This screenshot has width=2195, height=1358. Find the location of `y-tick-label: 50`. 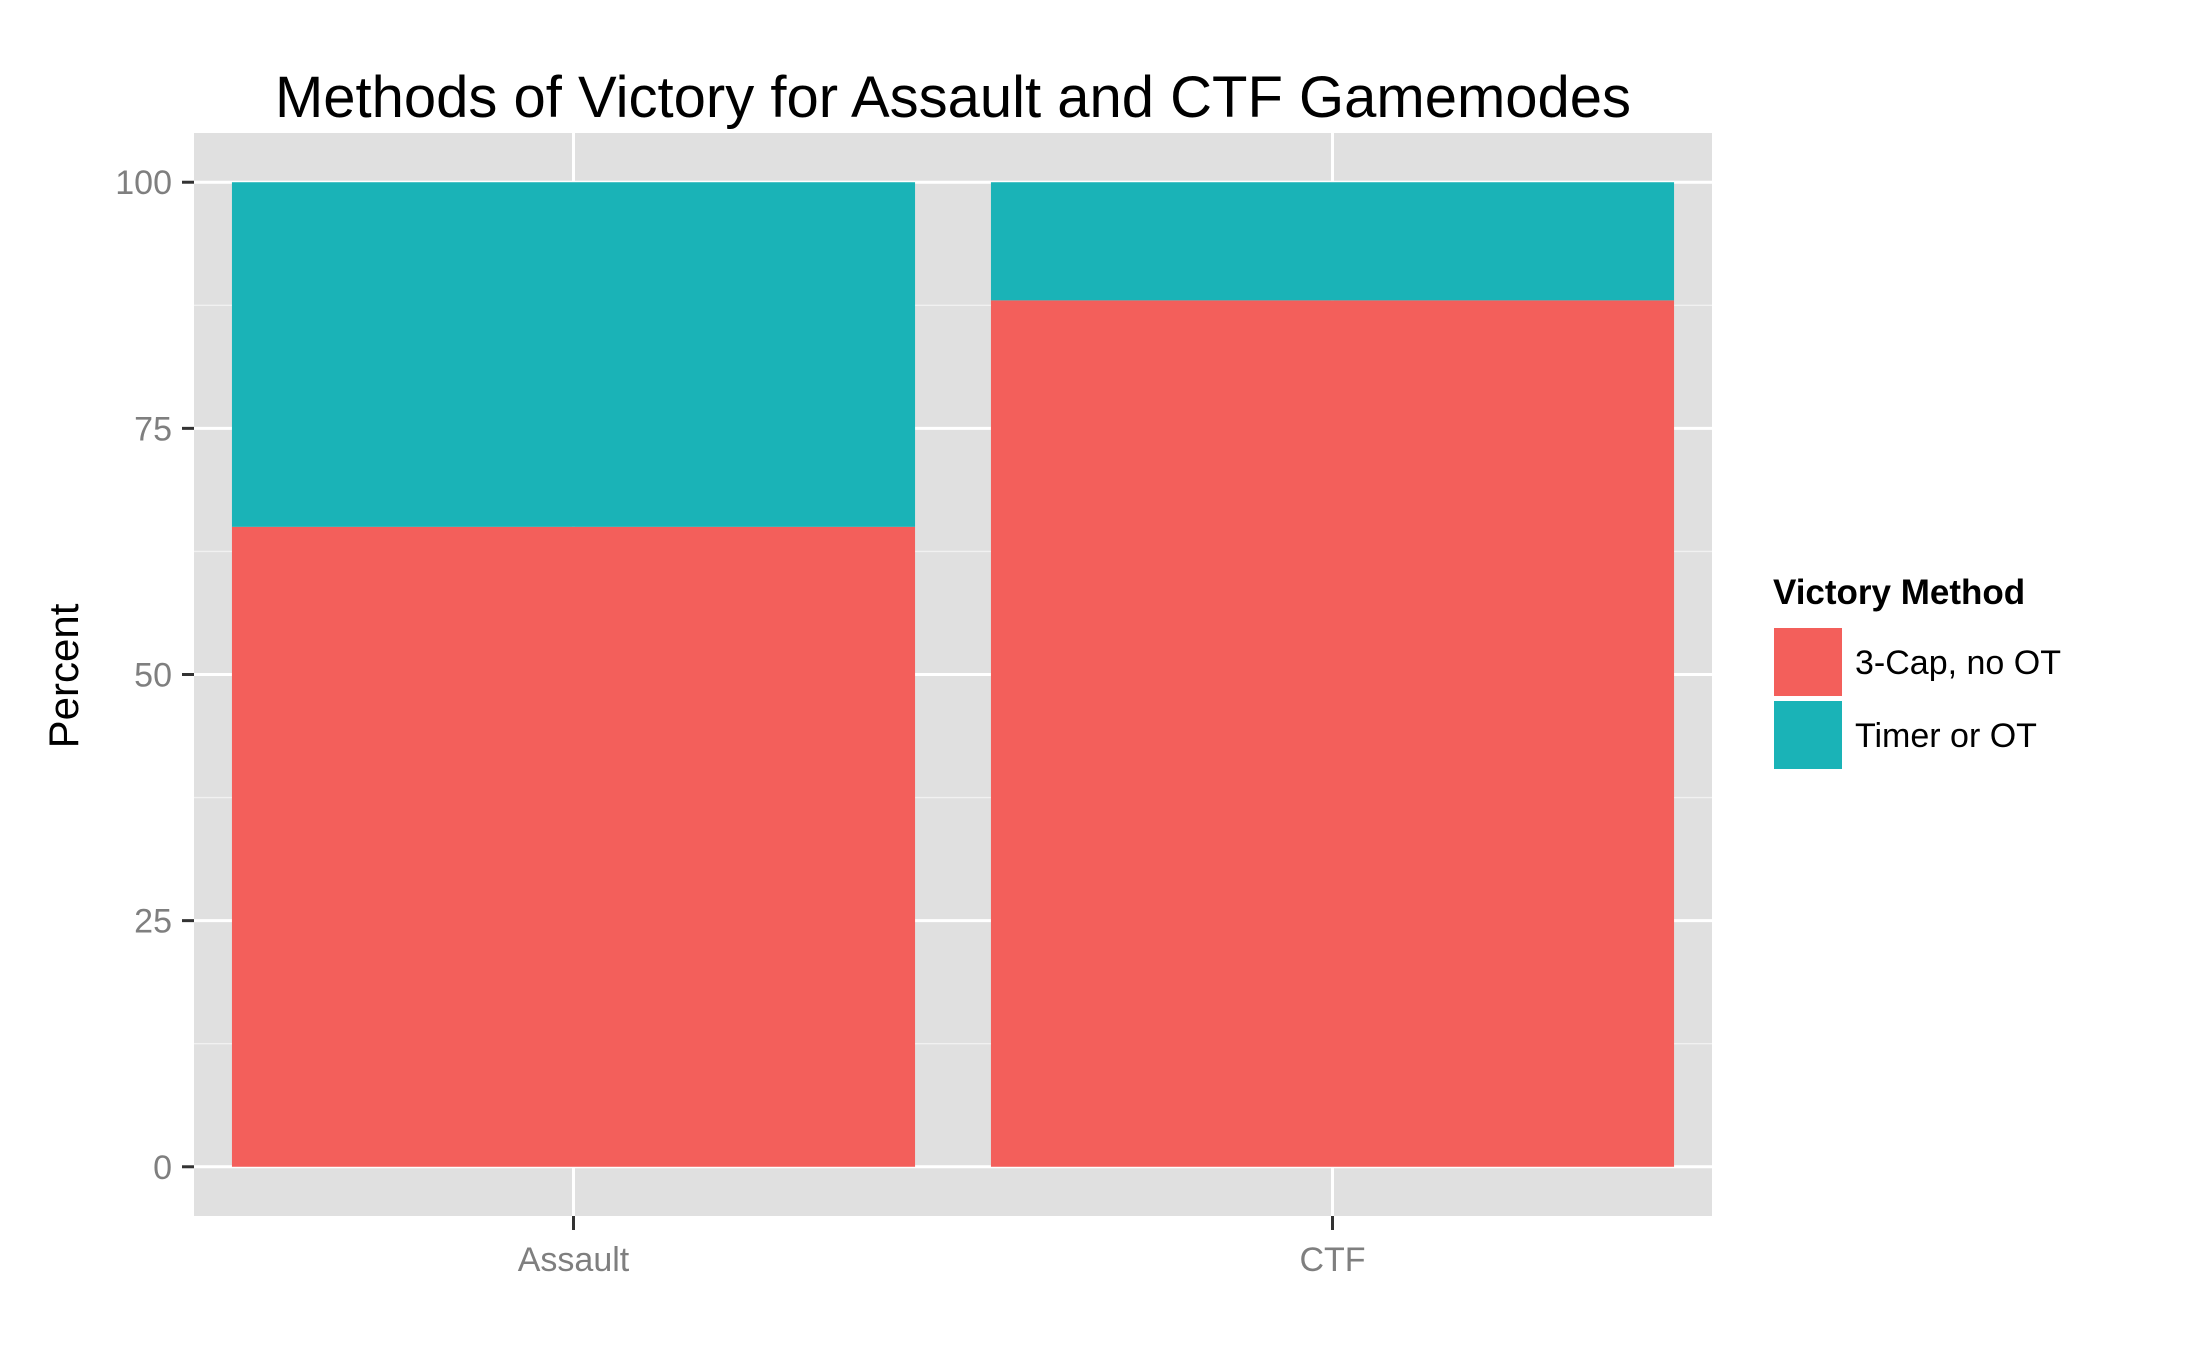

y-tick-label: 50 is located at coordinates (153, 676).